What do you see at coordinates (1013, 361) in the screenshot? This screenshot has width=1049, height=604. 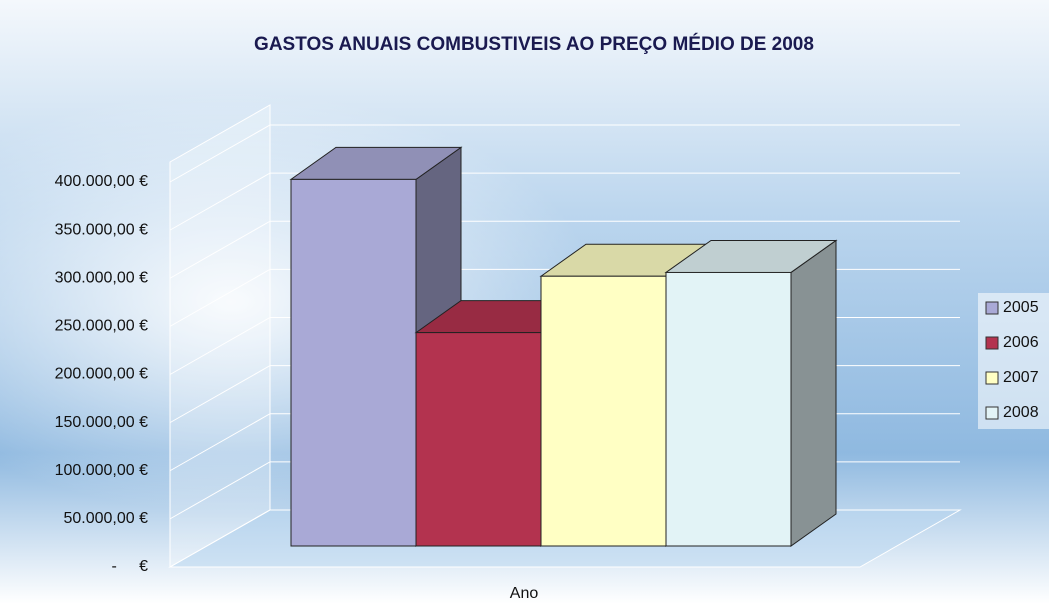 I see `legend-box` at bounding box center [1013, 361].